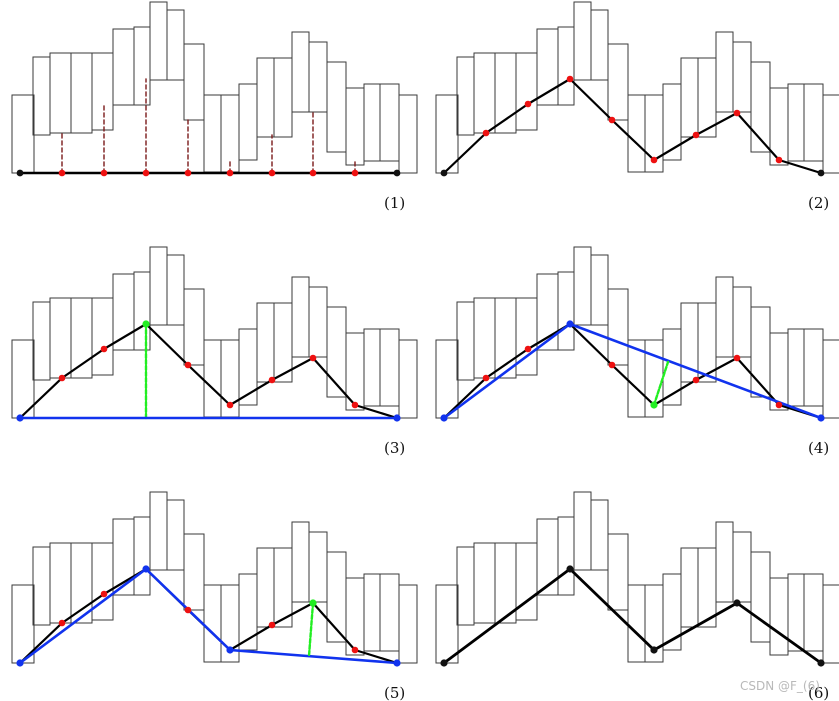  I want to click on panel-6: (6), so click(637, 596).